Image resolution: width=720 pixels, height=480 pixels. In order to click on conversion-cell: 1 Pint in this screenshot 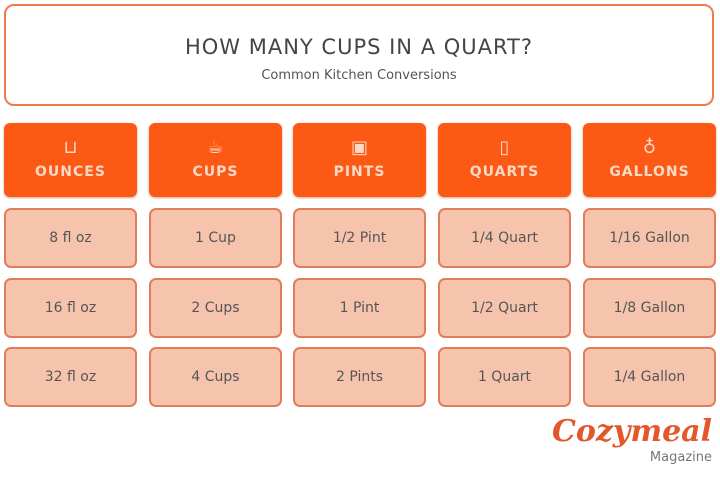, I will do `click(359, 308)`.